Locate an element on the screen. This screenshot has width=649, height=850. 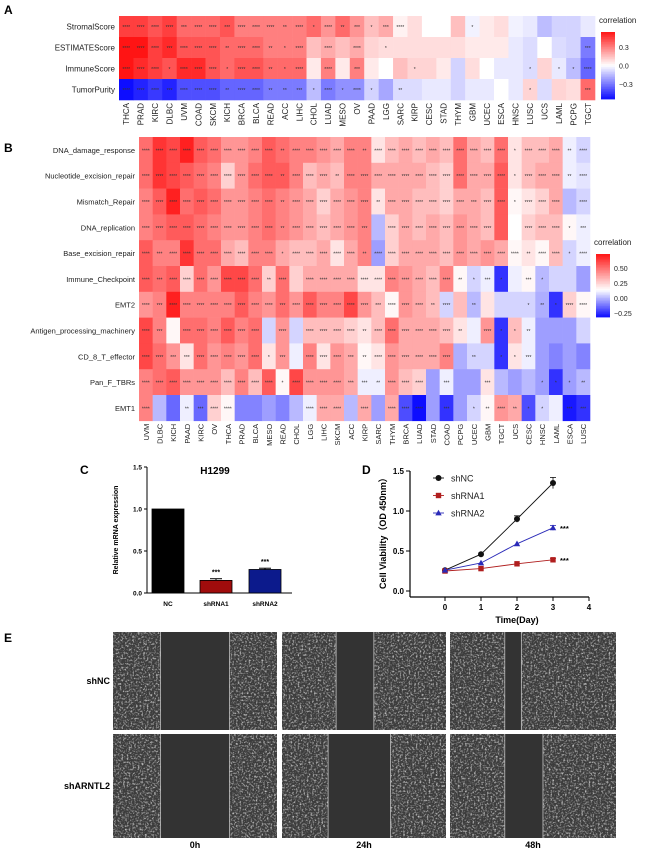
column-label: CHOL is located at coordinates (296, 434).